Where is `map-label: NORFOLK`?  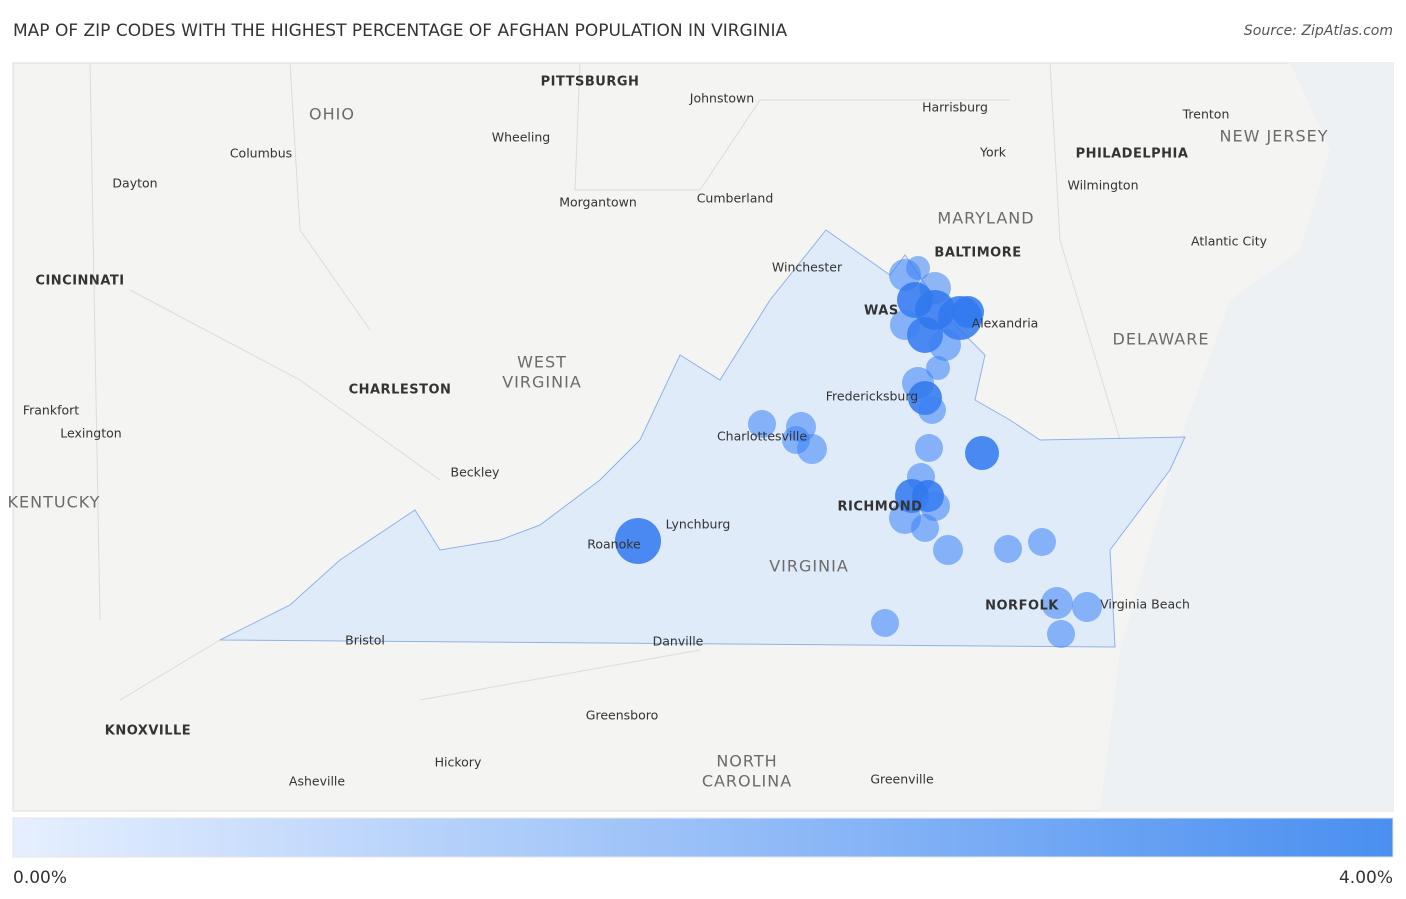
map-label: NORFOLK is located at coordinates (1022, 606).